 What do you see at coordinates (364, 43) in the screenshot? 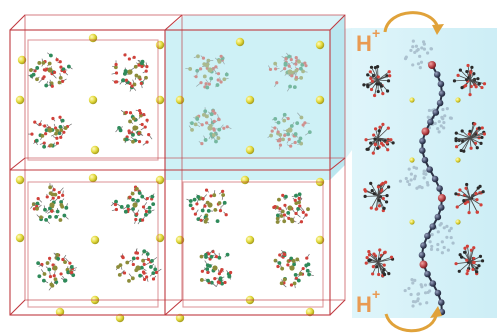
I see `proton-label-top-base: H` at bounding box center [364, 43].